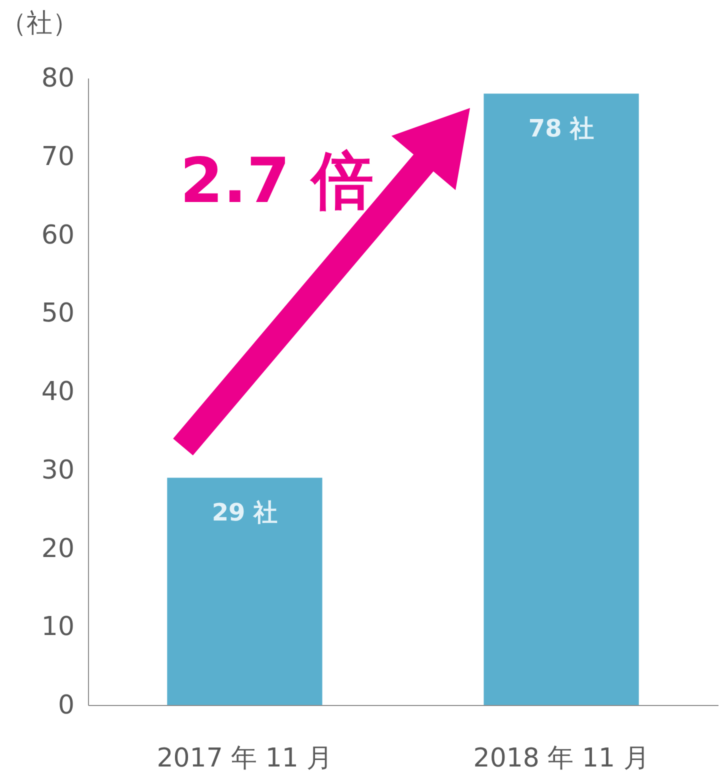 Image resolution: width=720 pixels, height=782 pixels. What do you see at coordinates (57, 235) in the screenshot?
I see `y-tick-label: 60` at bounding box center [57, 235].